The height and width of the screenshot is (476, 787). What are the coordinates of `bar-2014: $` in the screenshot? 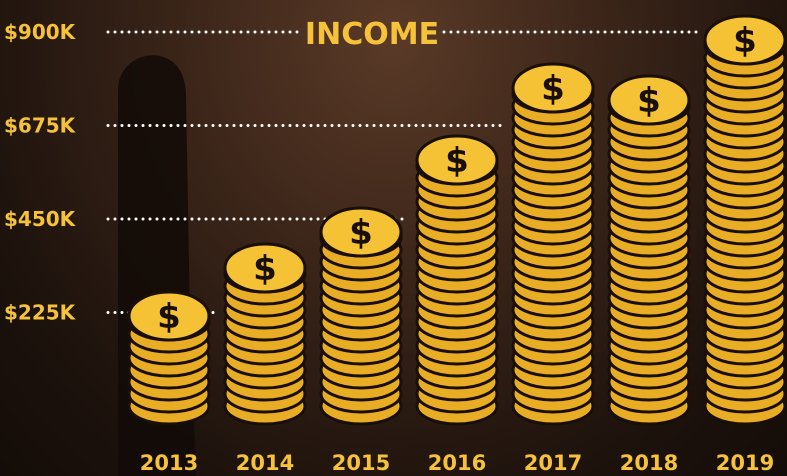 It's located at (265, 334).